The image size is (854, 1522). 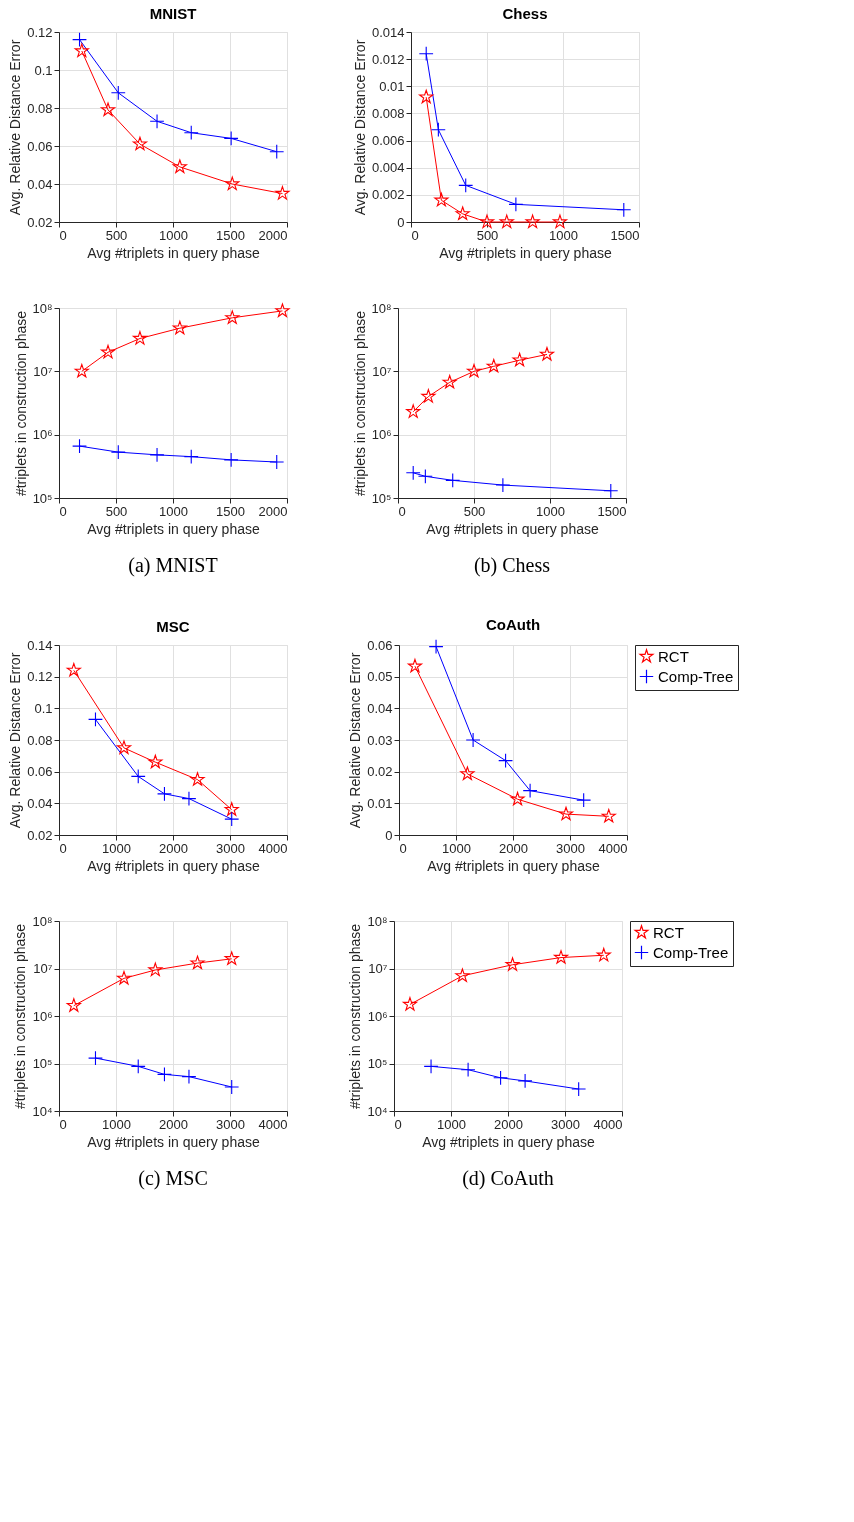 I want to click on legend-label: Comp-Tree, so click(x=696, y=676).